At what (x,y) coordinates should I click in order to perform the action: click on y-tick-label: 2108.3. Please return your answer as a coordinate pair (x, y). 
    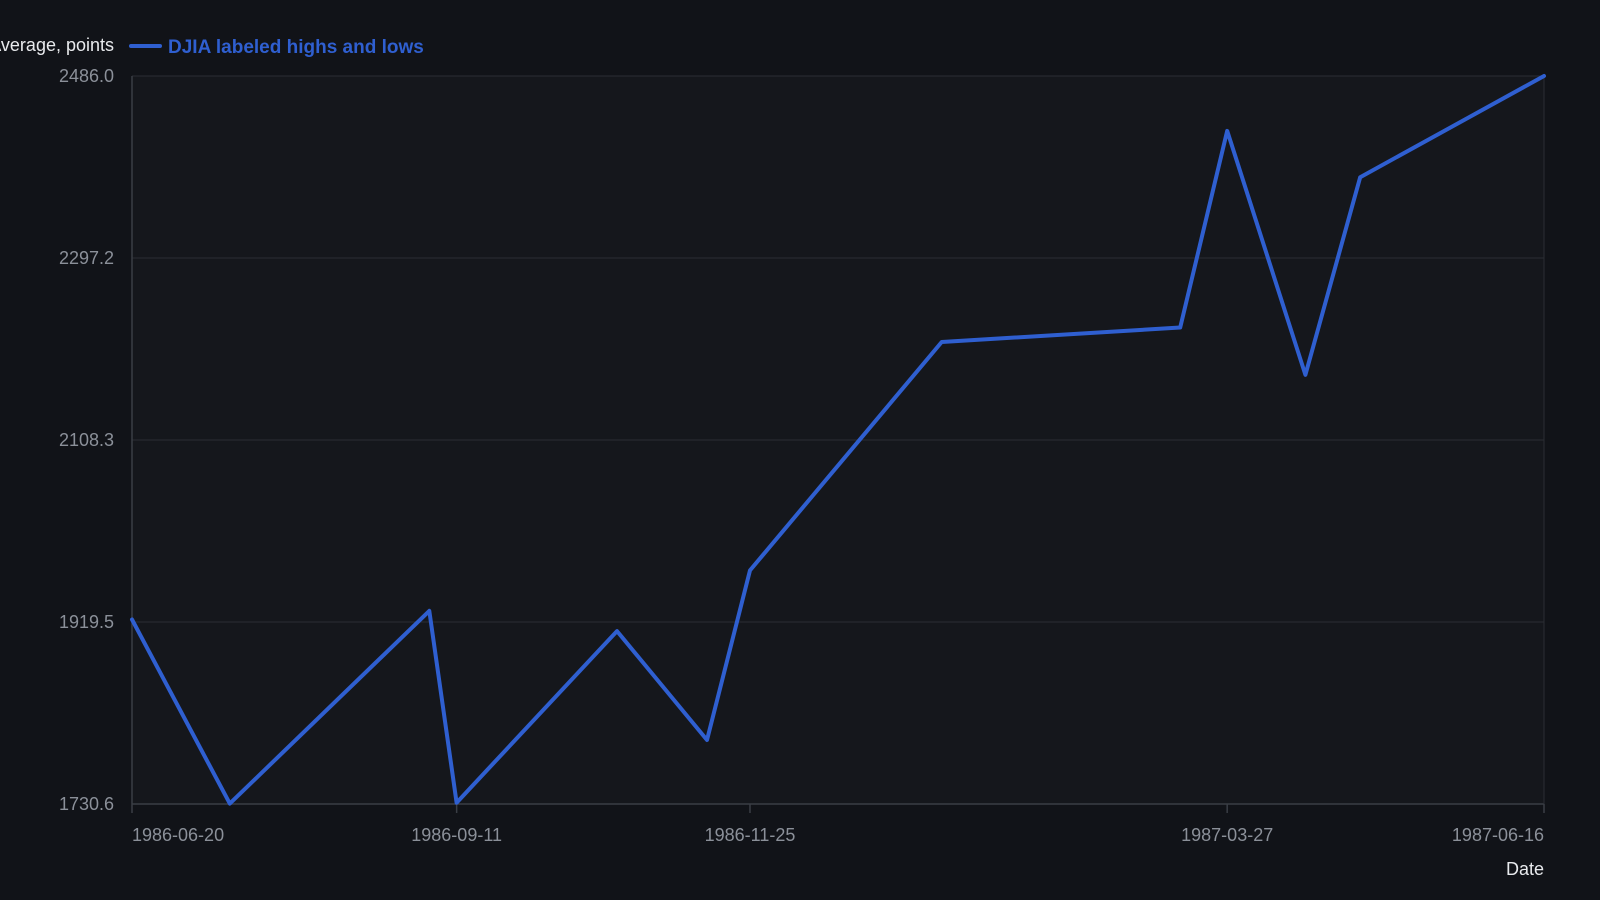
    Looking at the image, I should click on (86, 440).